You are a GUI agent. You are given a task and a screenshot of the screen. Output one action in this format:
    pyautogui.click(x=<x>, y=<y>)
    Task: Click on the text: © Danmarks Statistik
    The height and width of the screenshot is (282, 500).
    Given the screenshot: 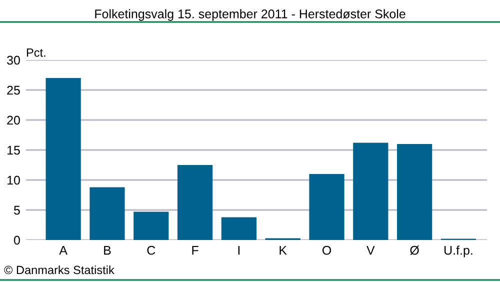 What is the action you would take?
    pyautogui.click(x=59, y=269)
    